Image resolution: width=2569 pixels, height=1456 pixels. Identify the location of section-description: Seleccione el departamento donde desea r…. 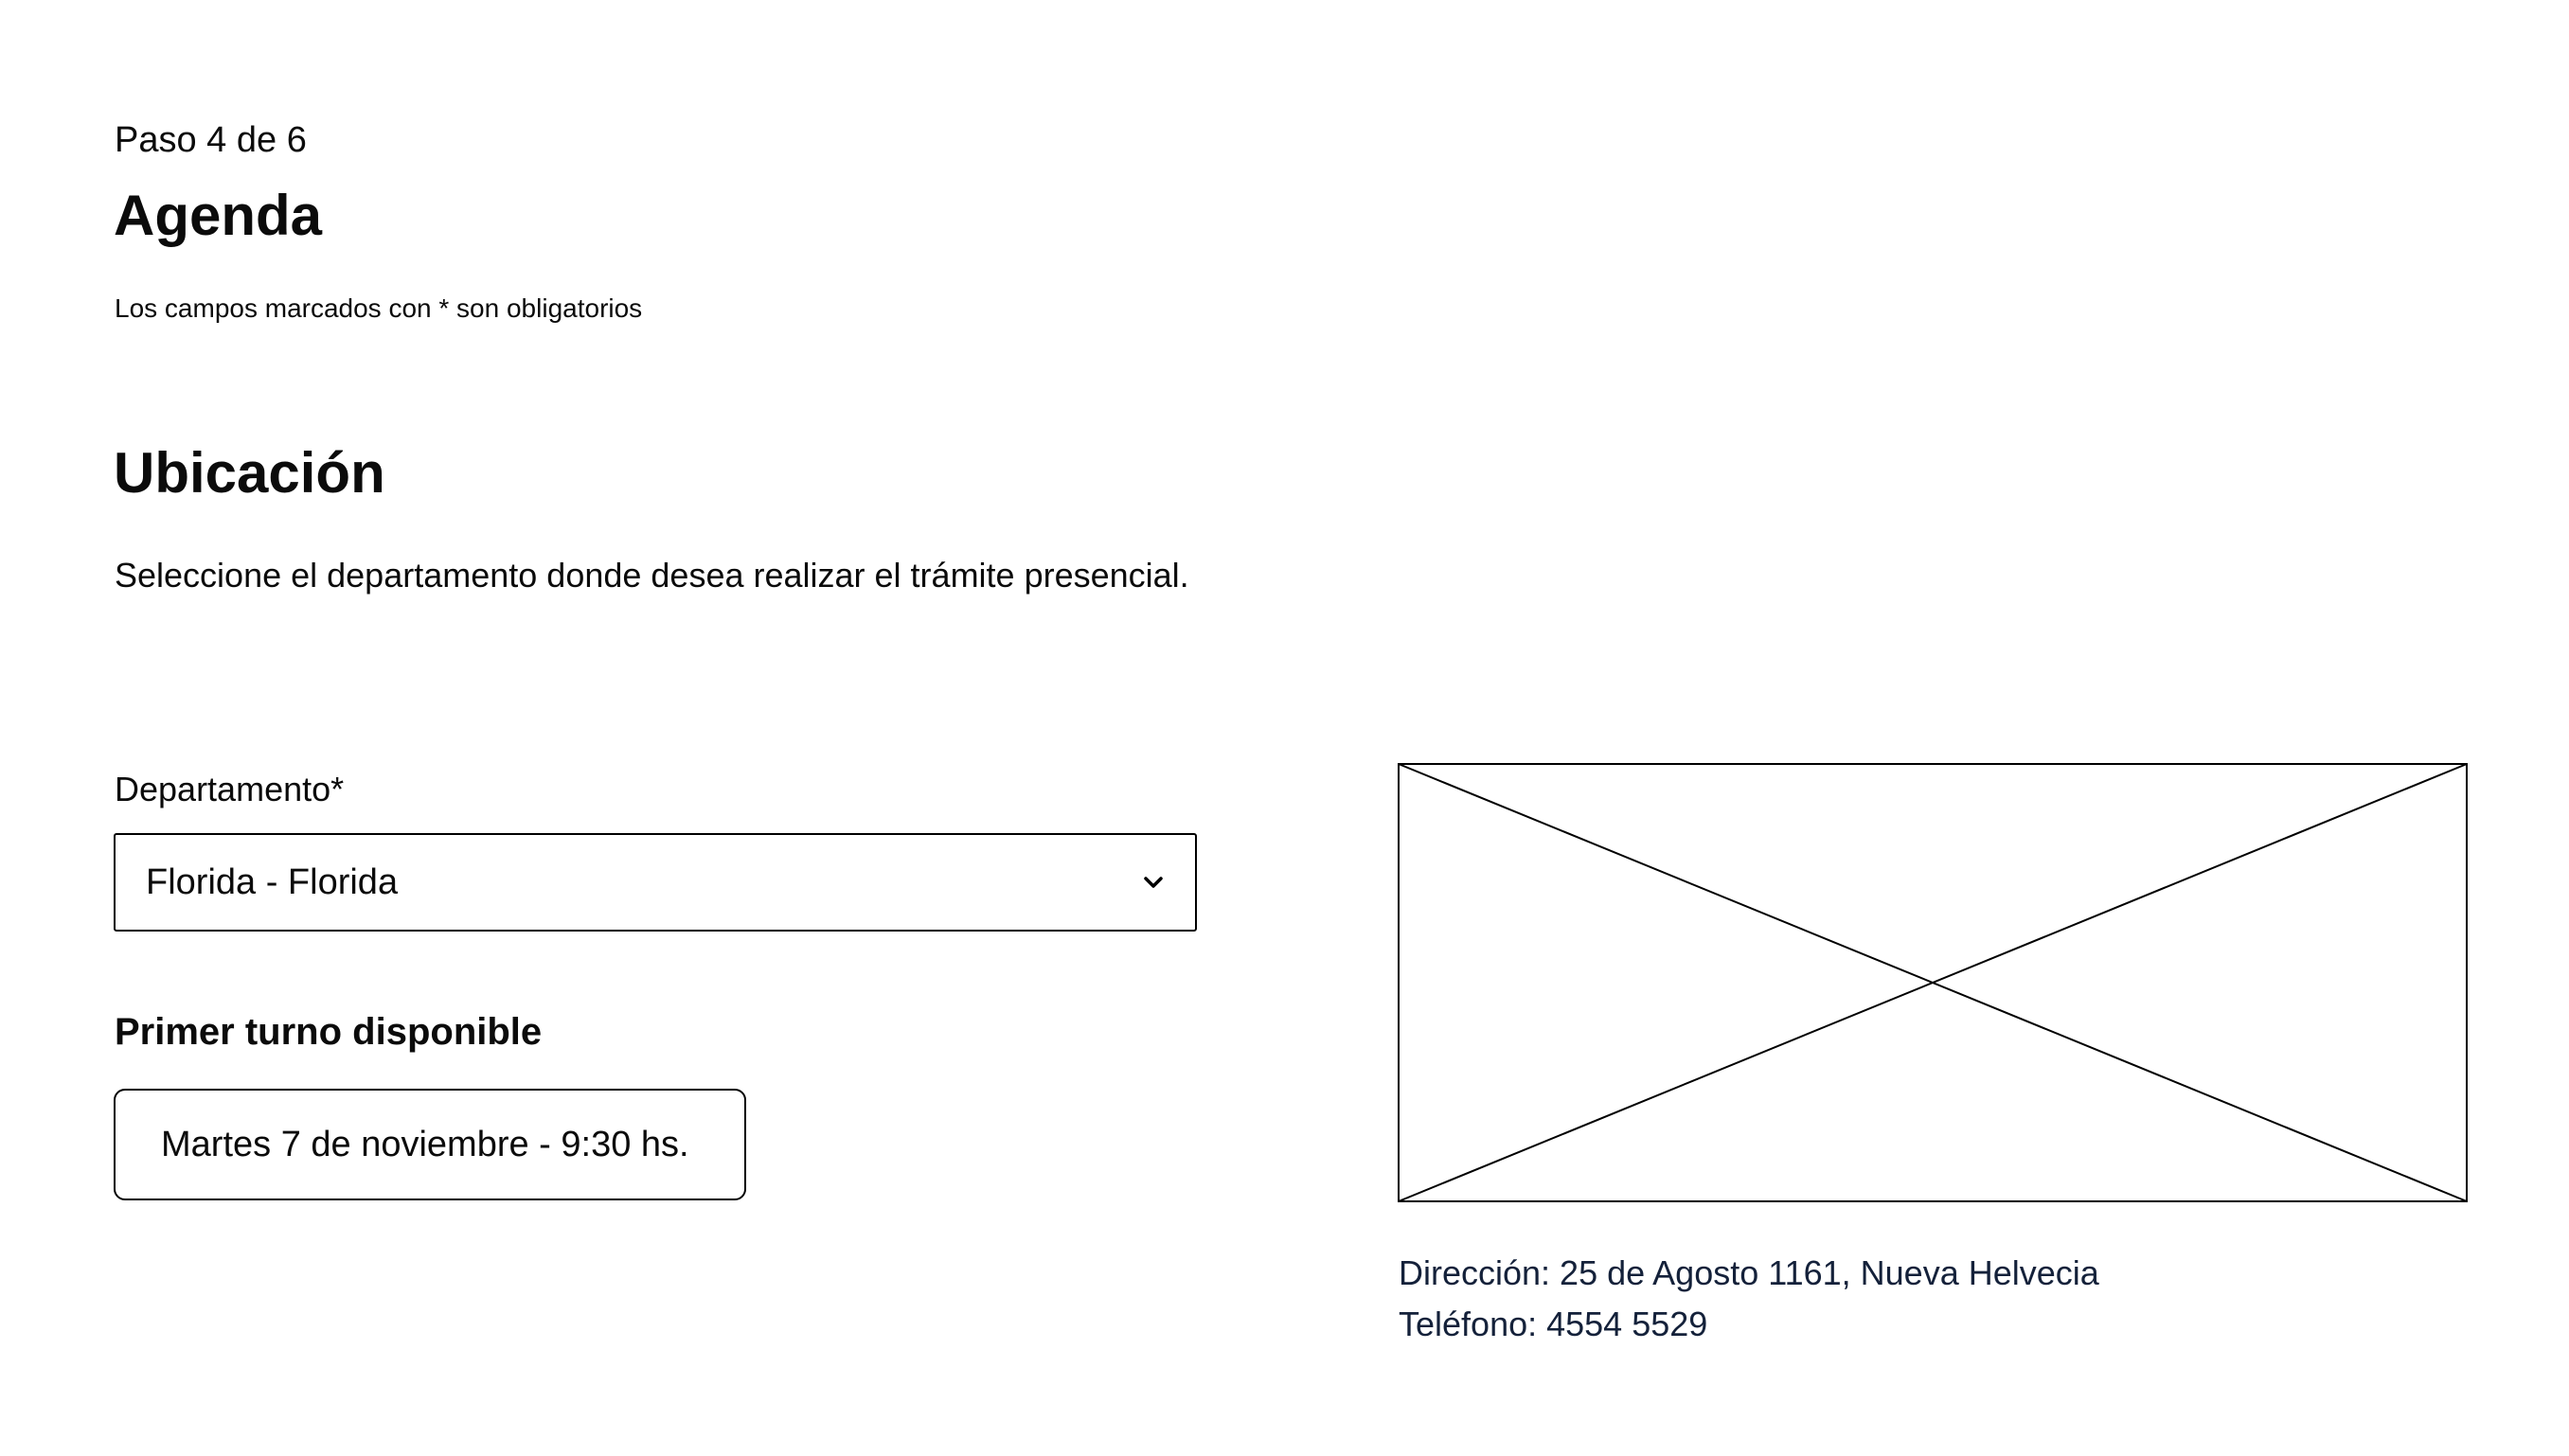
(652, 575).